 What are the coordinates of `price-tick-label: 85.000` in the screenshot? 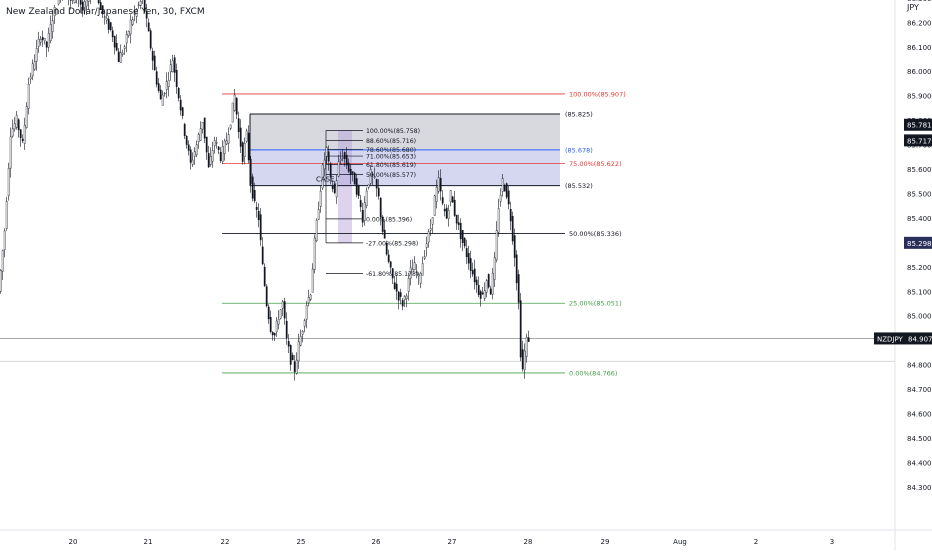 It's located at (919, 317).